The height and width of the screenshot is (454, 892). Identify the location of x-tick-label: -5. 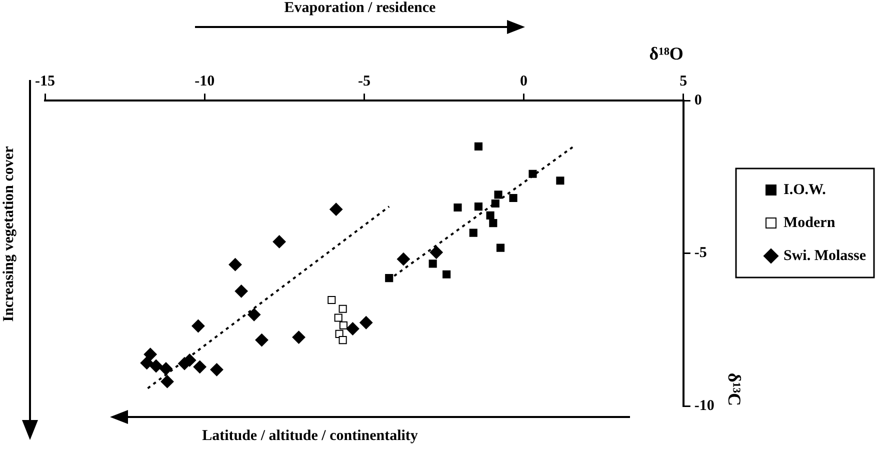
(364, 81).